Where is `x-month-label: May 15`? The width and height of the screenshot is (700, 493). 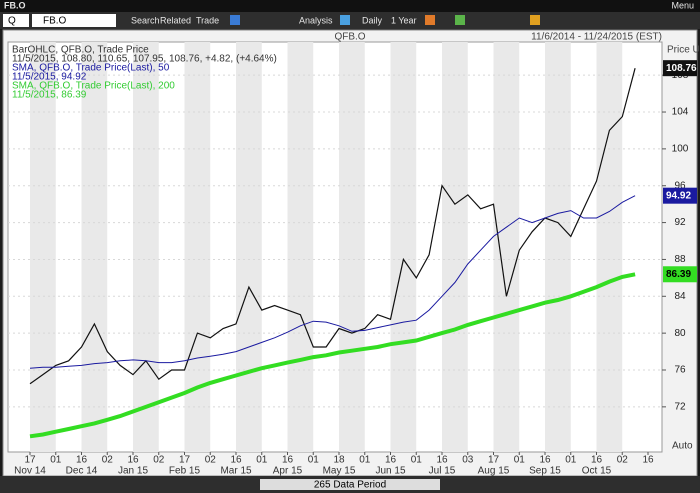
x-month-label: May 15 is located at coordinates (339, 471).